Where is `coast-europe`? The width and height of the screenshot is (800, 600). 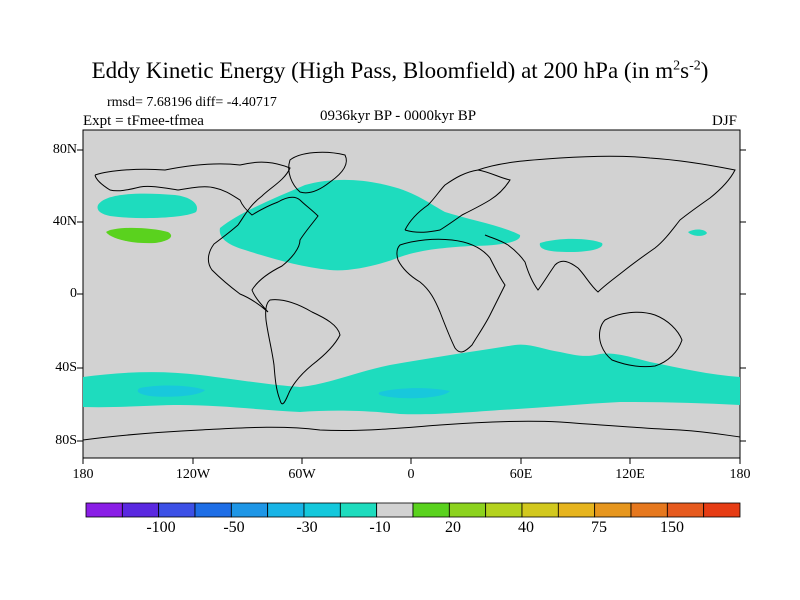
coast-europe is located at coordinates (457, 201).